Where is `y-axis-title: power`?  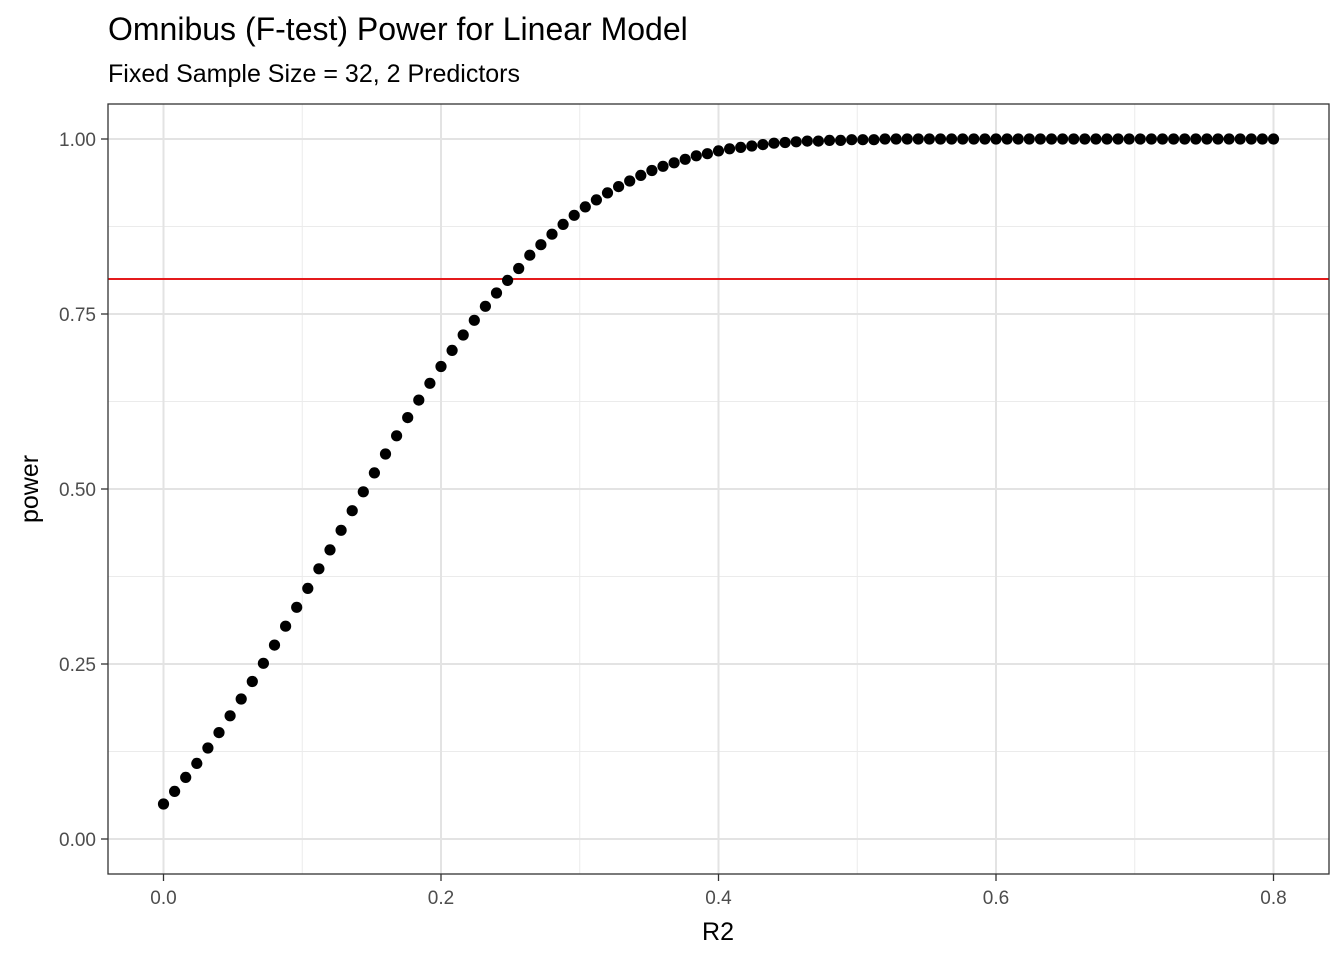 y-axis-title: power is located at coordinates (30, 489).